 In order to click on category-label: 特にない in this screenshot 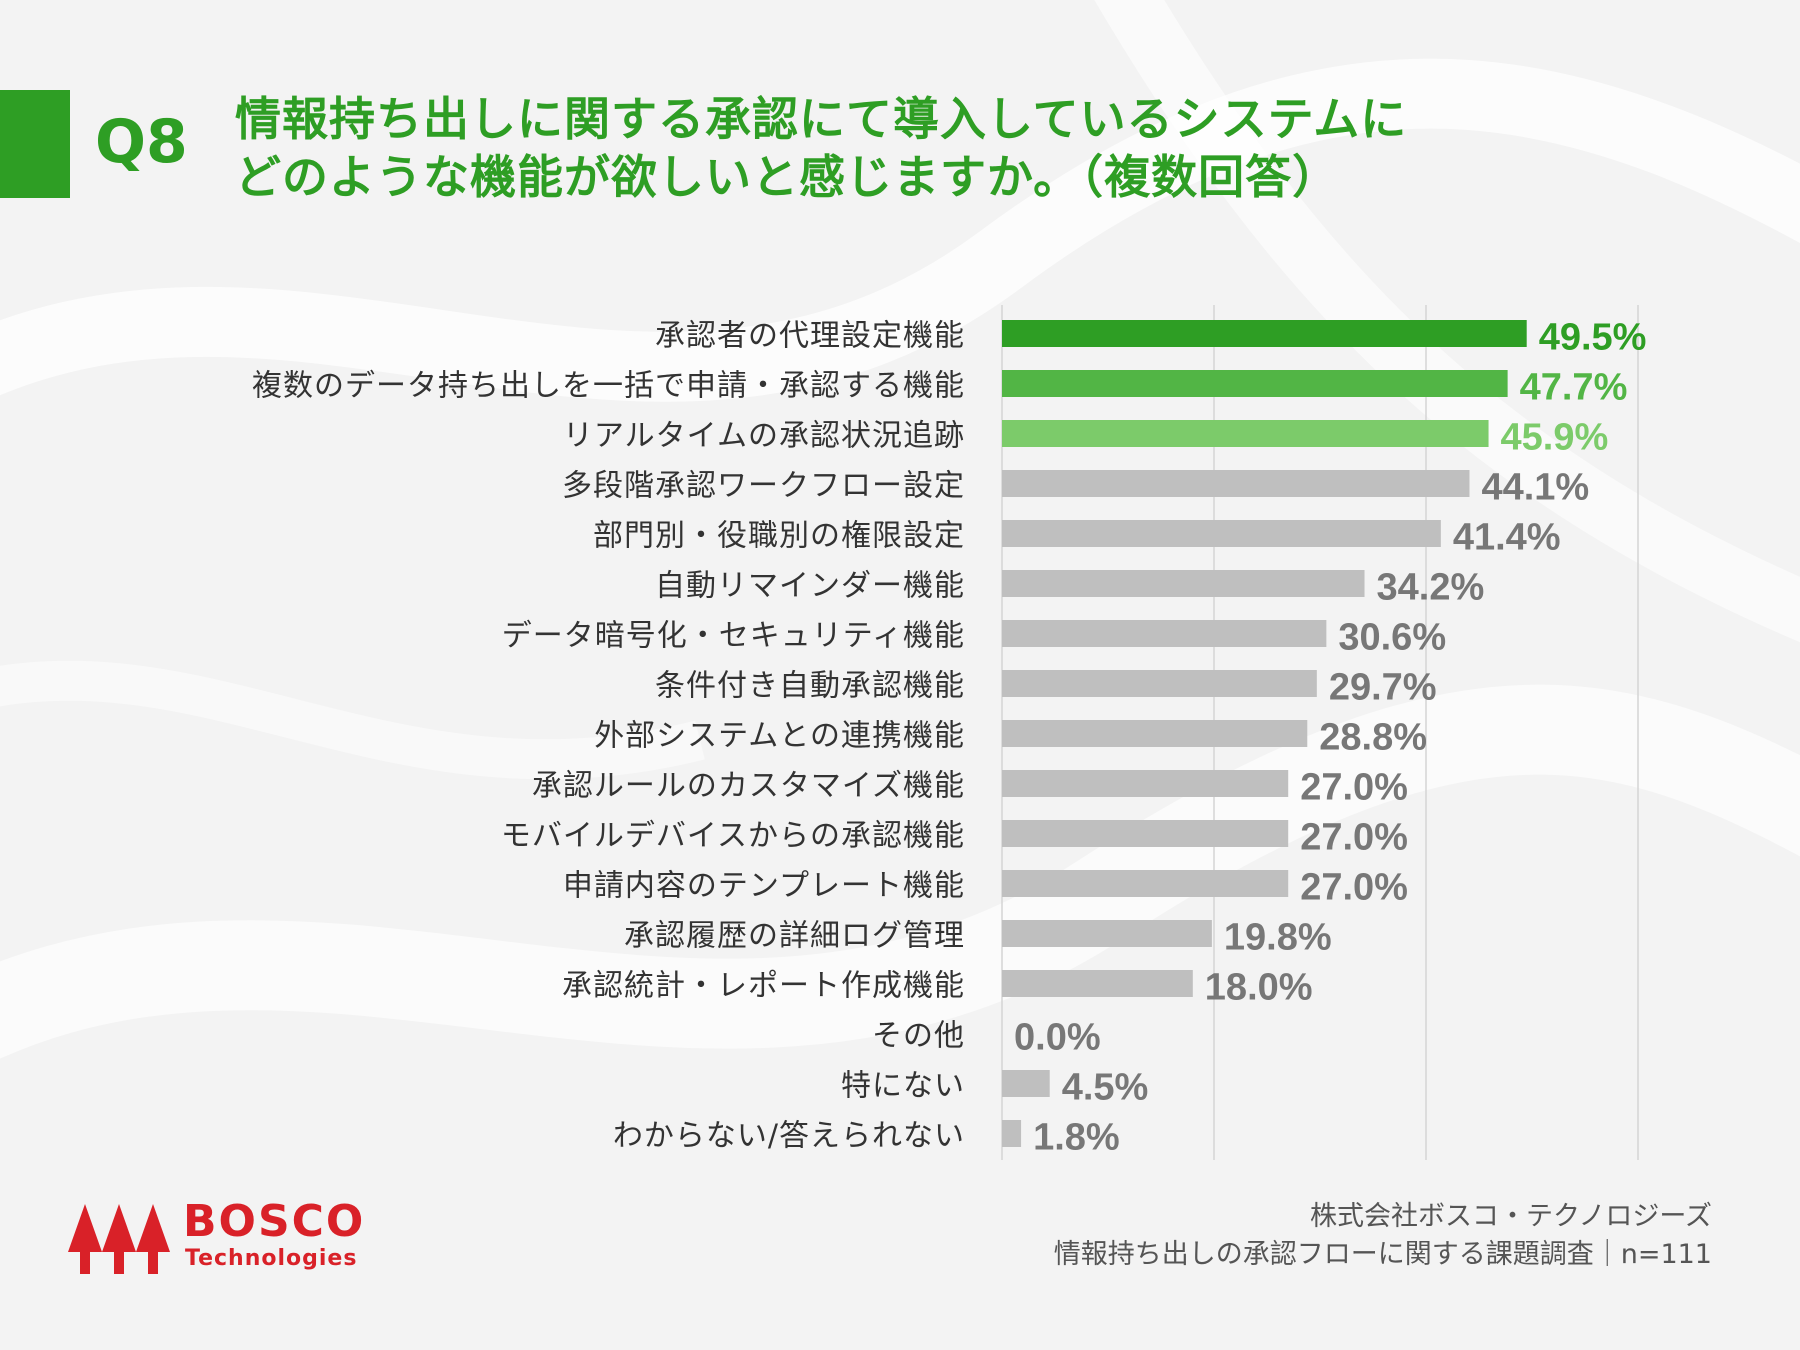, I will do `click(903, 1086)`.